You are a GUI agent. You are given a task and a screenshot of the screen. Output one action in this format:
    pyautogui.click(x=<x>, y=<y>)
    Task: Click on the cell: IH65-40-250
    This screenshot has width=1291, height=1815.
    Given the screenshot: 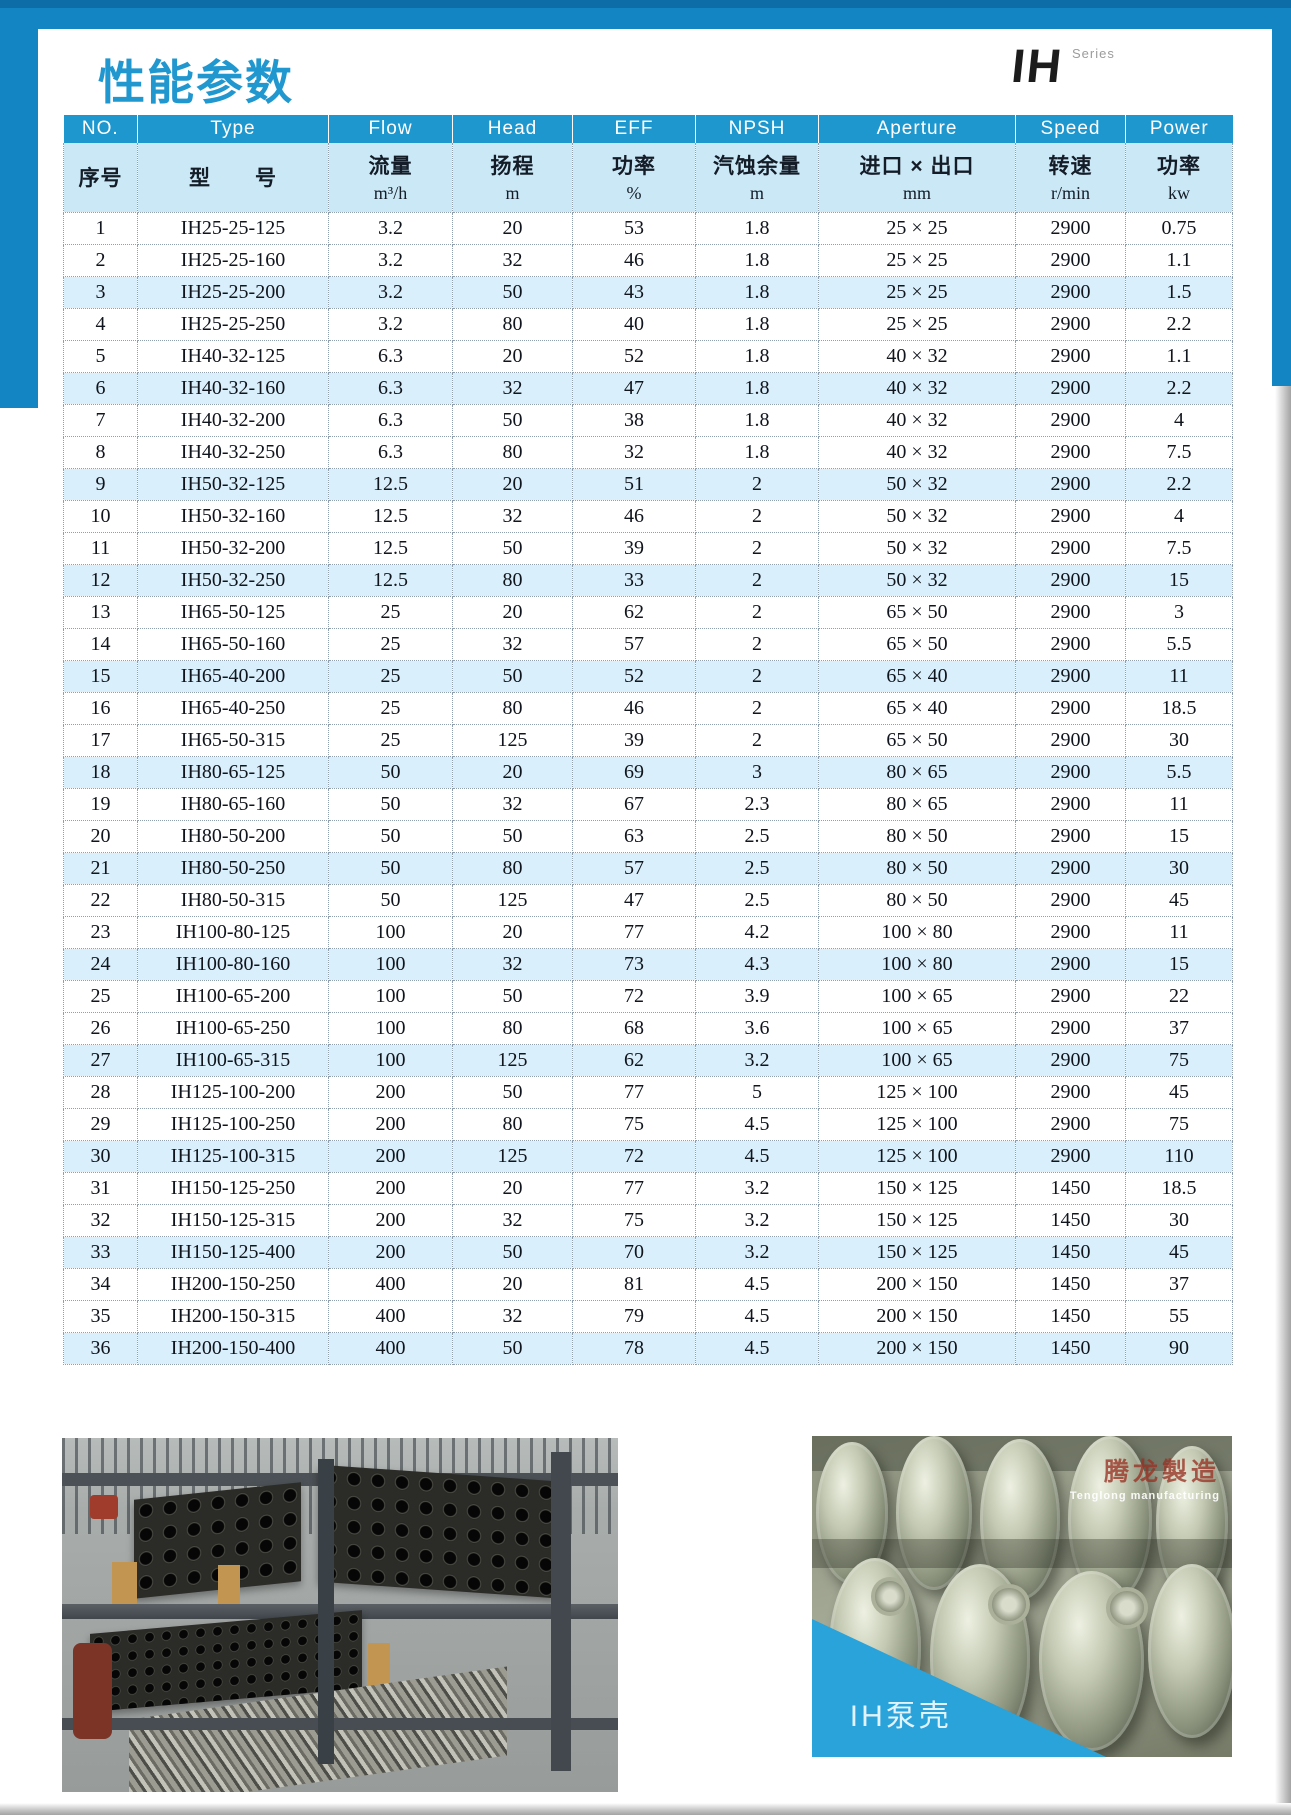 What is the action you would take?
    pyautogui.click(x=233, y=708)
    